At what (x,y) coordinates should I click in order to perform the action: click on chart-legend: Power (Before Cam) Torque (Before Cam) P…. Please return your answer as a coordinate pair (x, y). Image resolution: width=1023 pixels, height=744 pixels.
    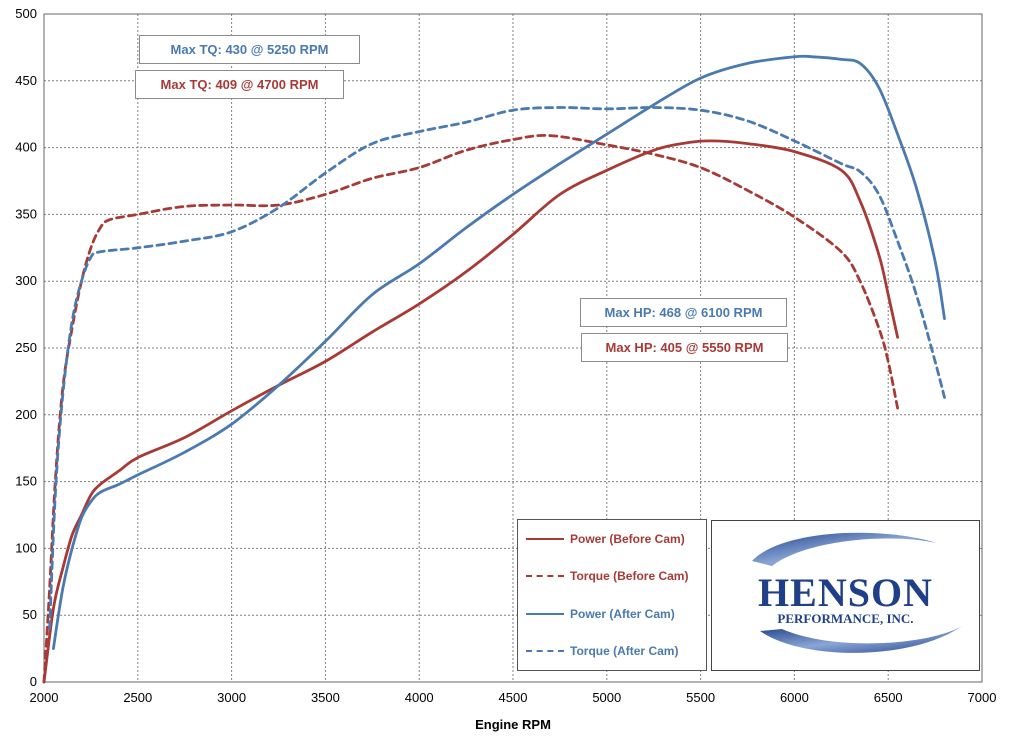
    Looking at the image, I should click on (612, 595).